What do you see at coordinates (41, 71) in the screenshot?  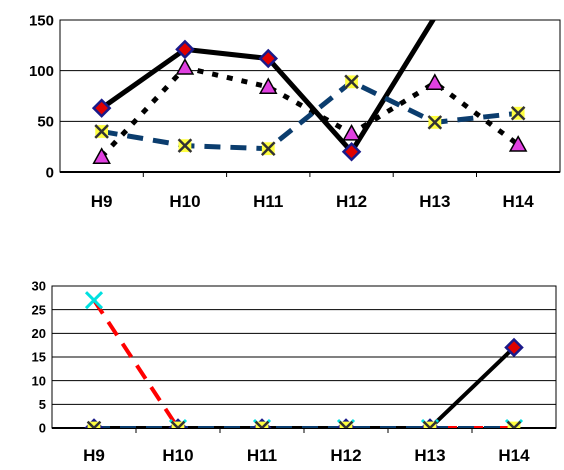 I see `y-tick-label: 100` at bounding box center [41, 71].